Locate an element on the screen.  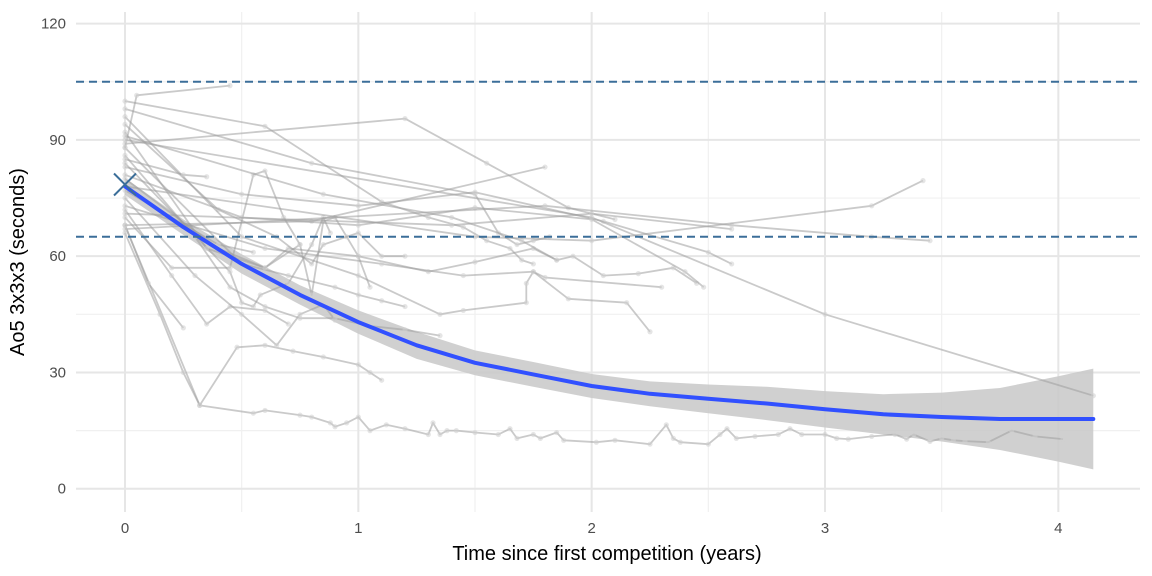
y-tick-label-3: 90 is located at coordinates (57, 140).